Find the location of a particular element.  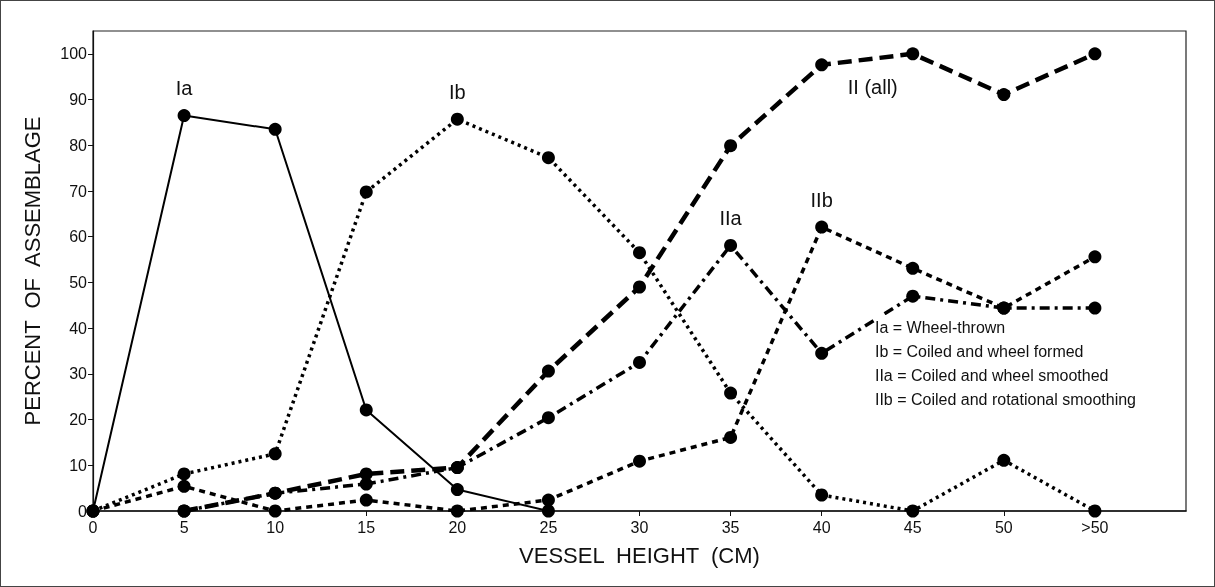

x-tick-label: 5 is located at coordinates (184, 527).